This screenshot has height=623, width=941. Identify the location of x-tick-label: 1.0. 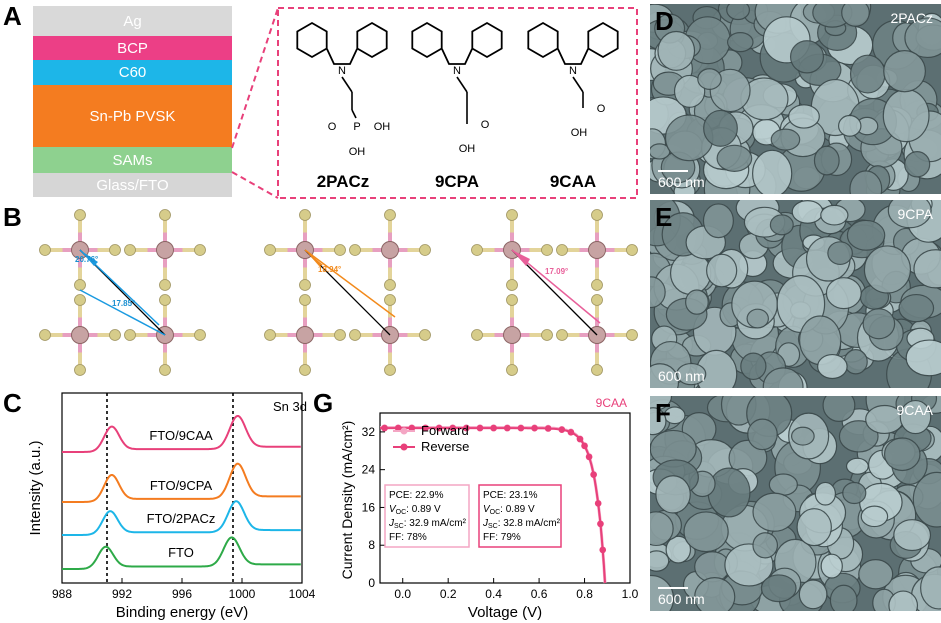
(630, 594).